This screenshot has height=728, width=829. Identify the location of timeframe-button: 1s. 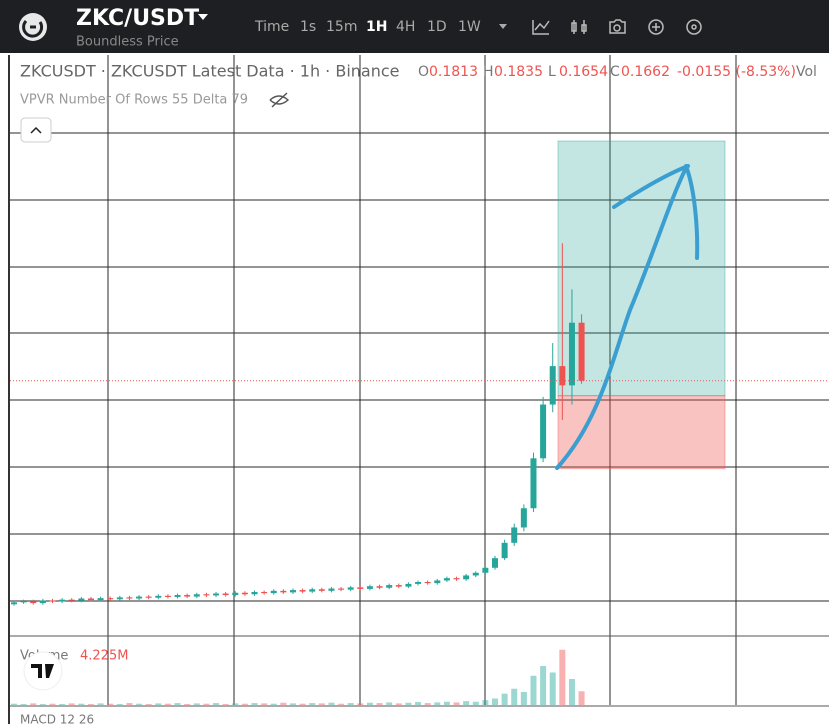
(308, 27).